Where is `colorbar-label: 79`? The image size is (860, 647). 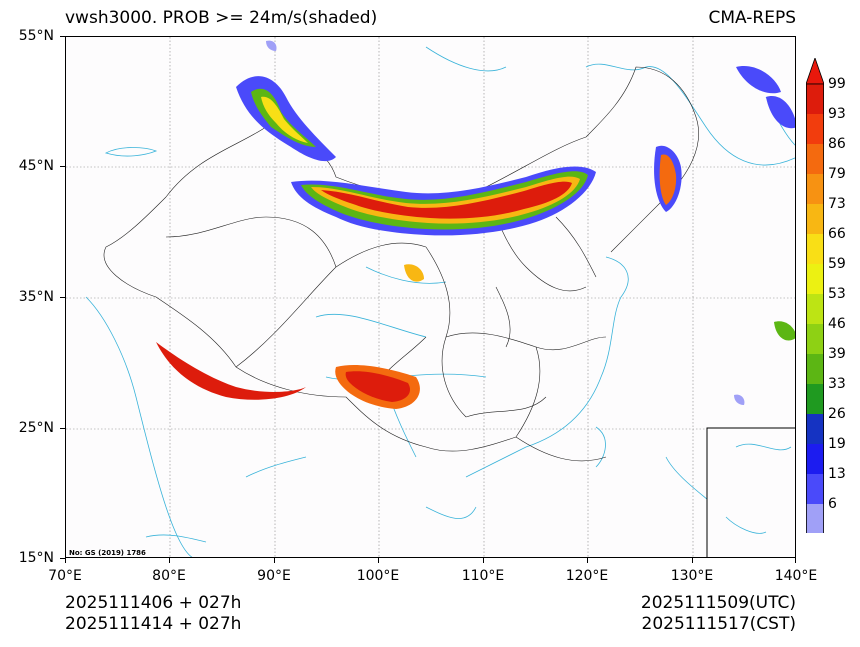 colorbar-label: 79 is located at coordinates (837, 174).